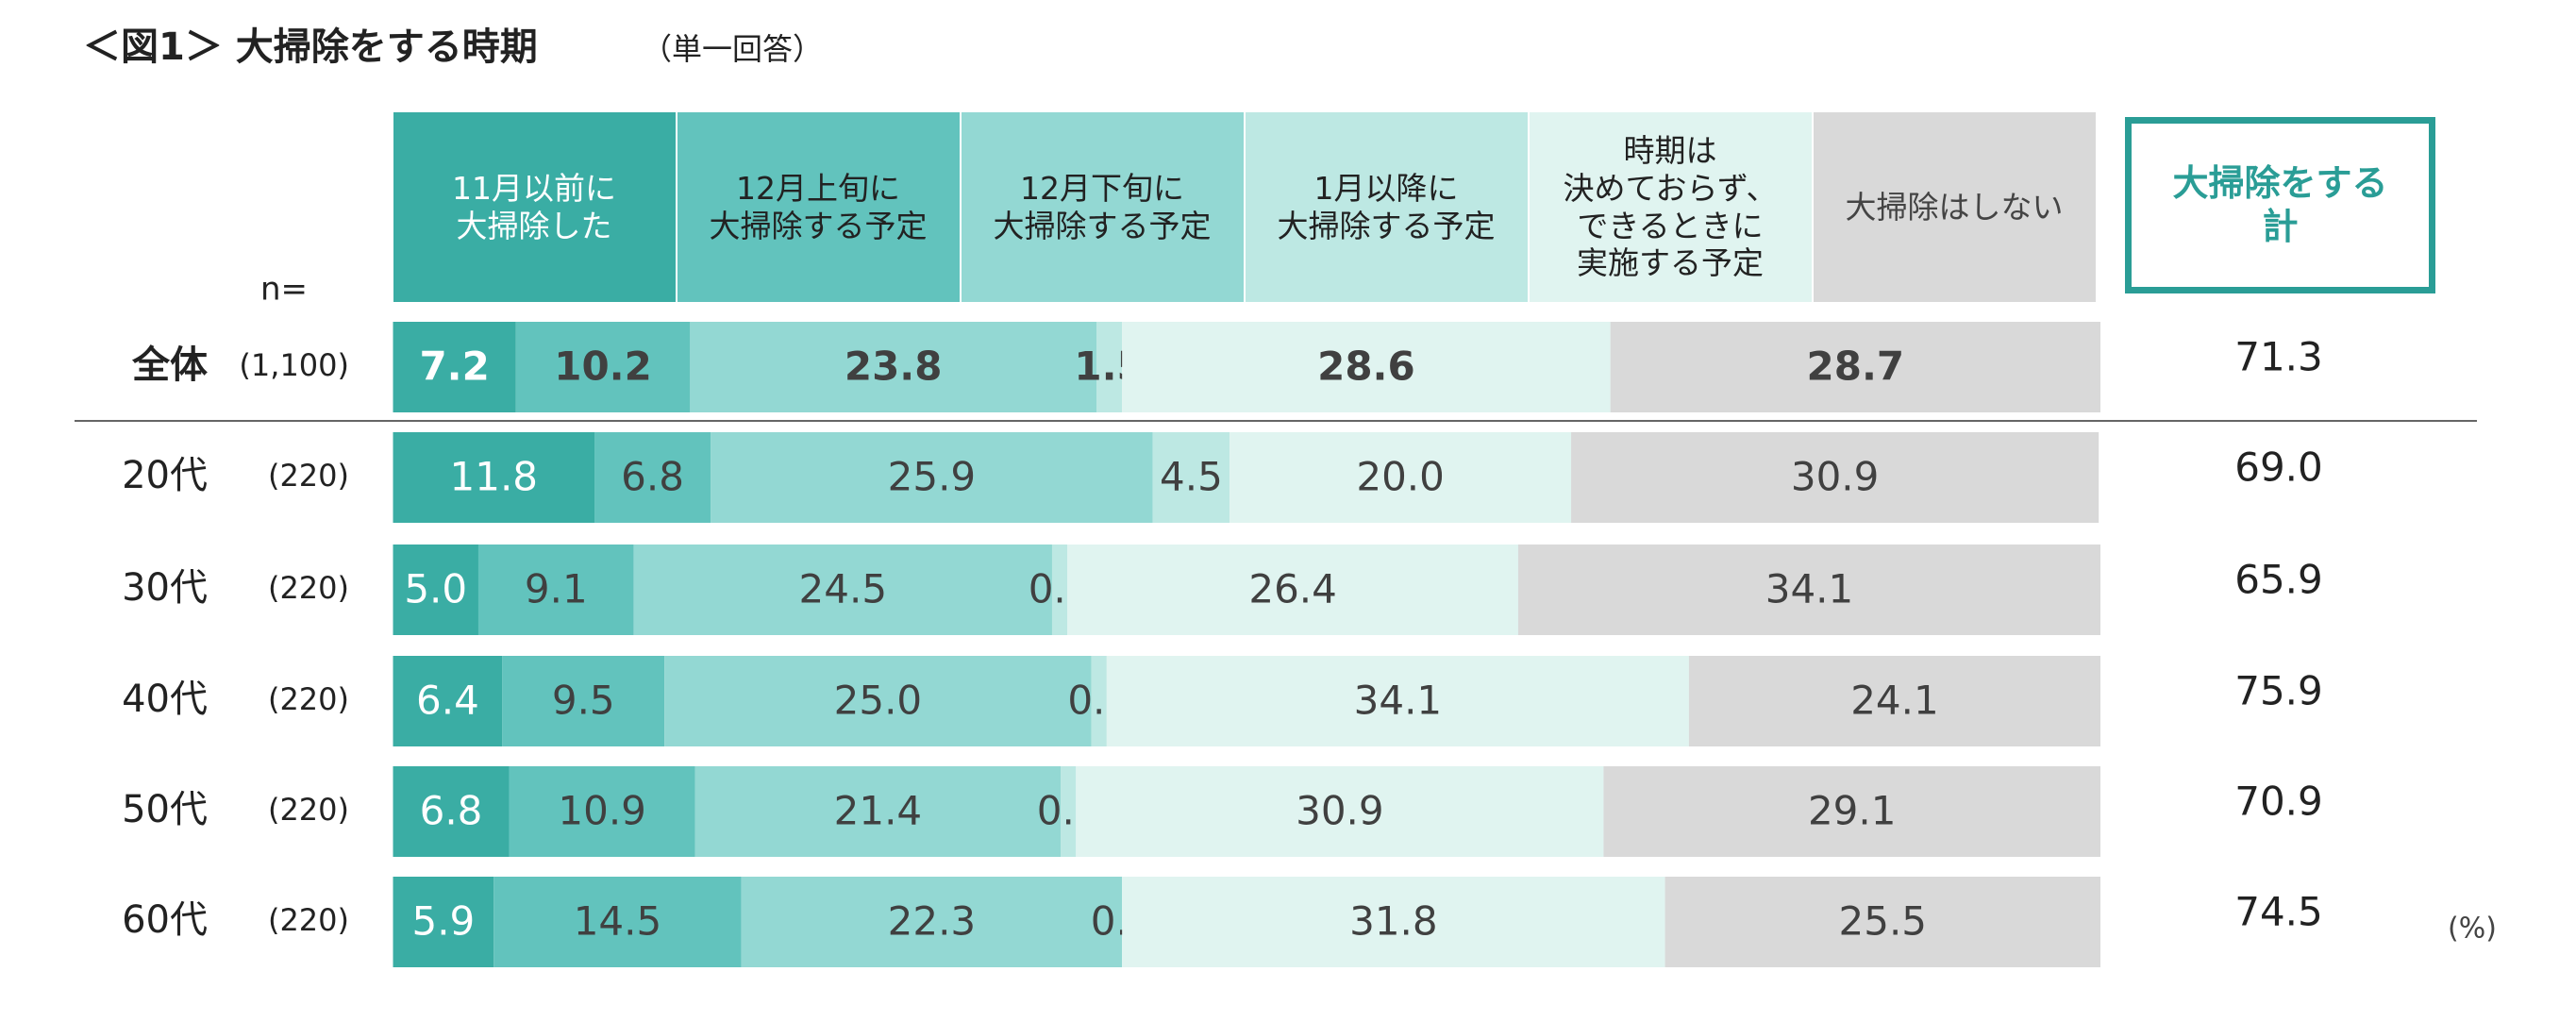 This screenshot has width=2576, height=1022. What do you see at coordinates (2278, 357) in the screenshot?
I see `total-value: 71.3` at bounding box center [2278, 357].